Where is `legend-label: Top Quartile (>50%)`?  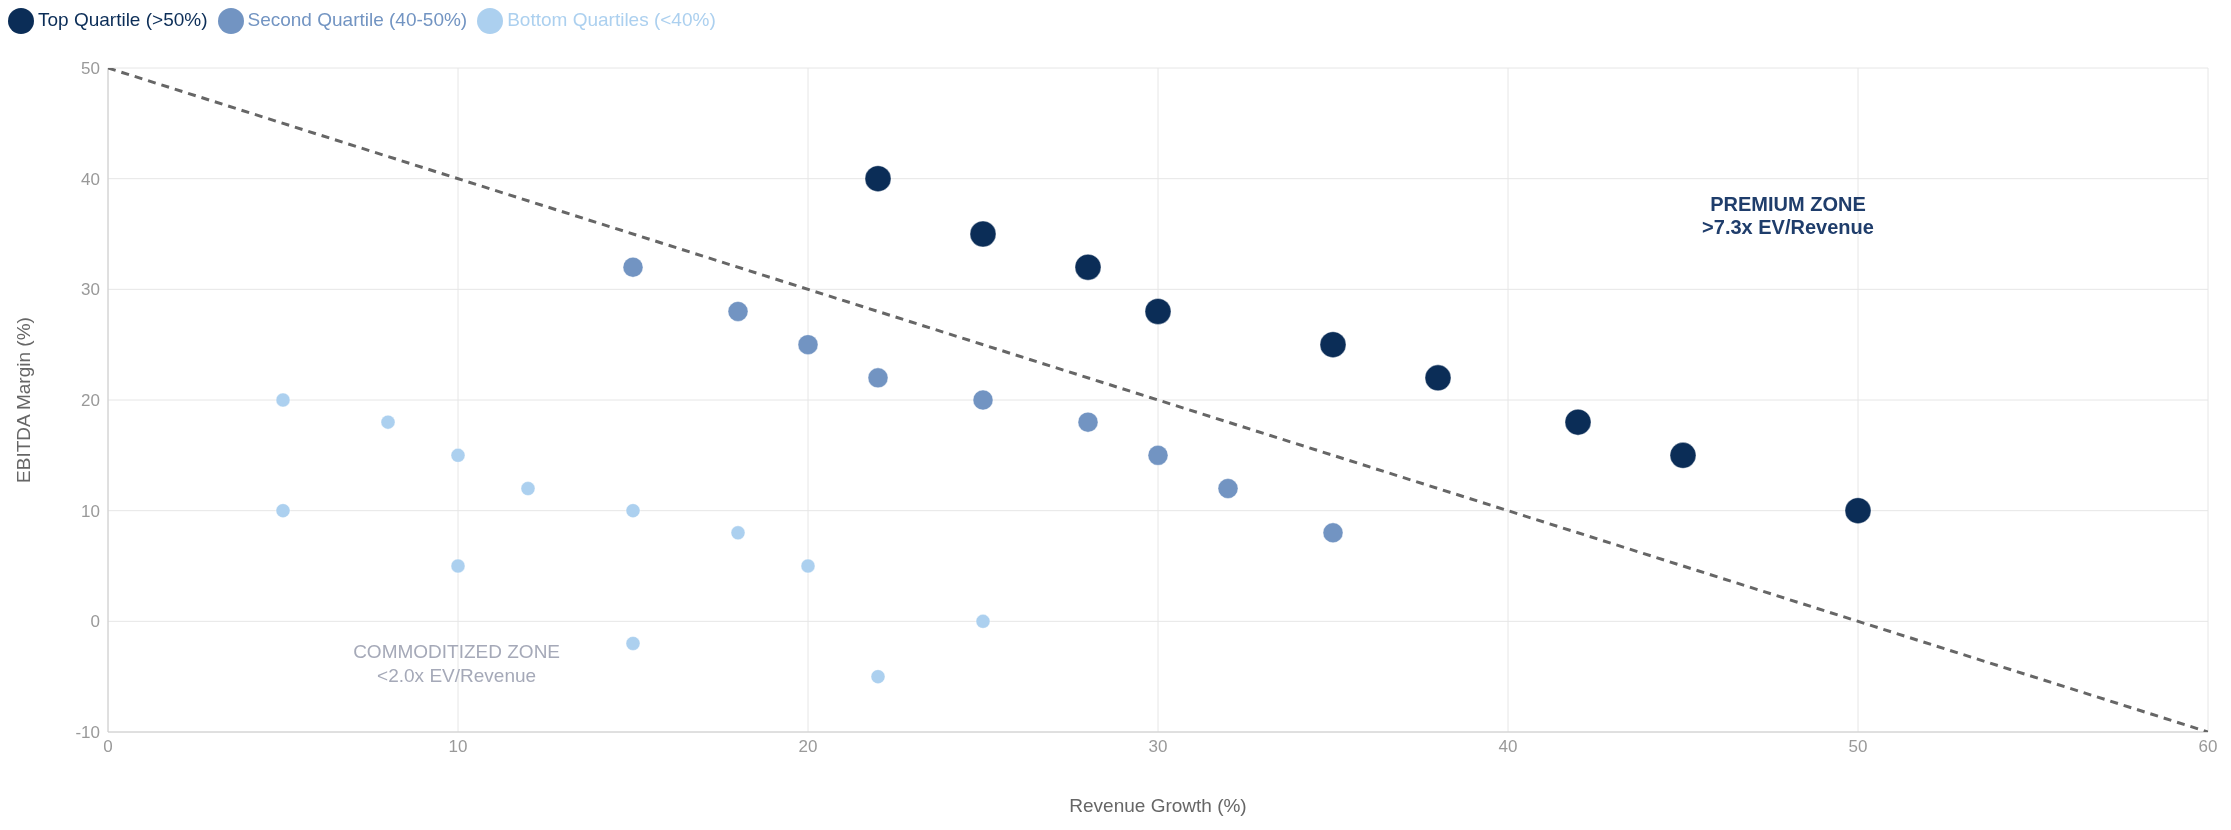 legend-label: Top Quartile (>50%) is located at coordinates (123, 20).